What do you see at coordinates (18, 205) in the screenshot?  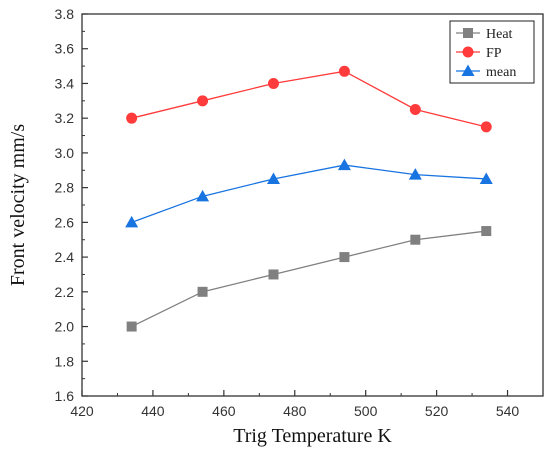 I see `y-axis-title: Front velocity mm/s` at bounding box center [18, 205].